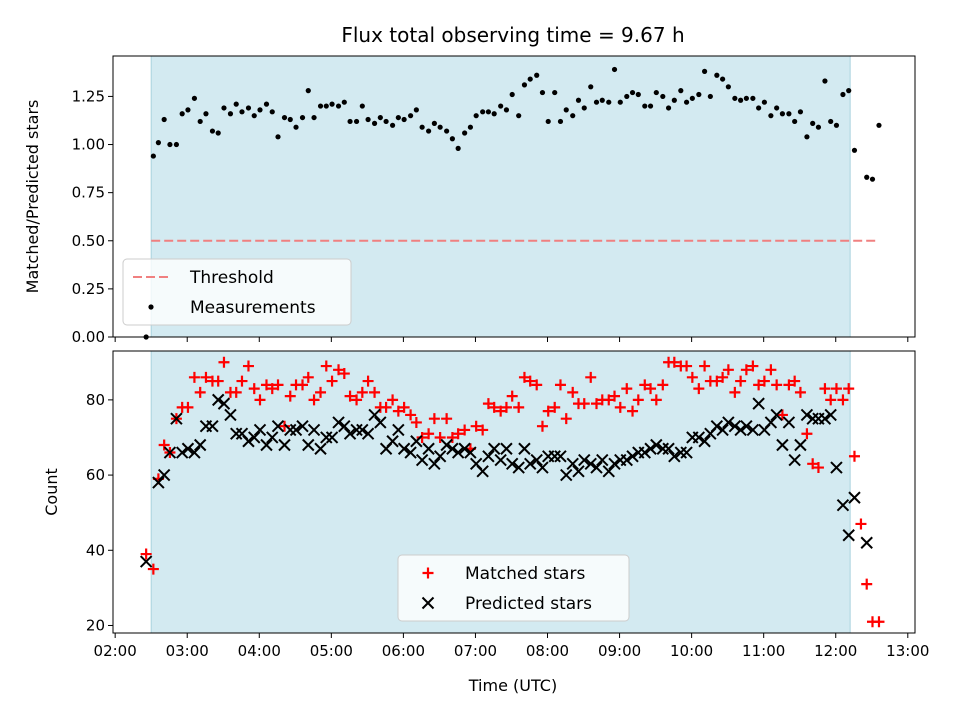 The width and height of the screenshot is (960, 724). Describe the element at coordinates (88, 145) in the screenshot. I see `y-tick-label: 1.00` at that location.